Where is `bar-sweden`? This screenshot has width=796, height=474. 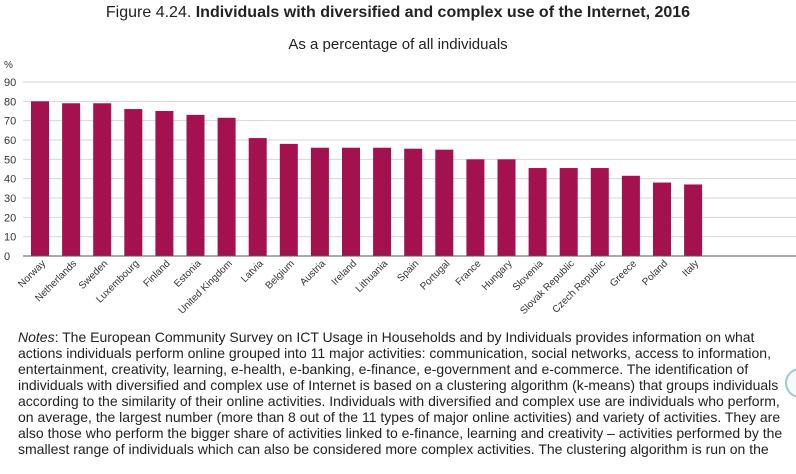
bar-sweden is located at coordinates (102, 179).